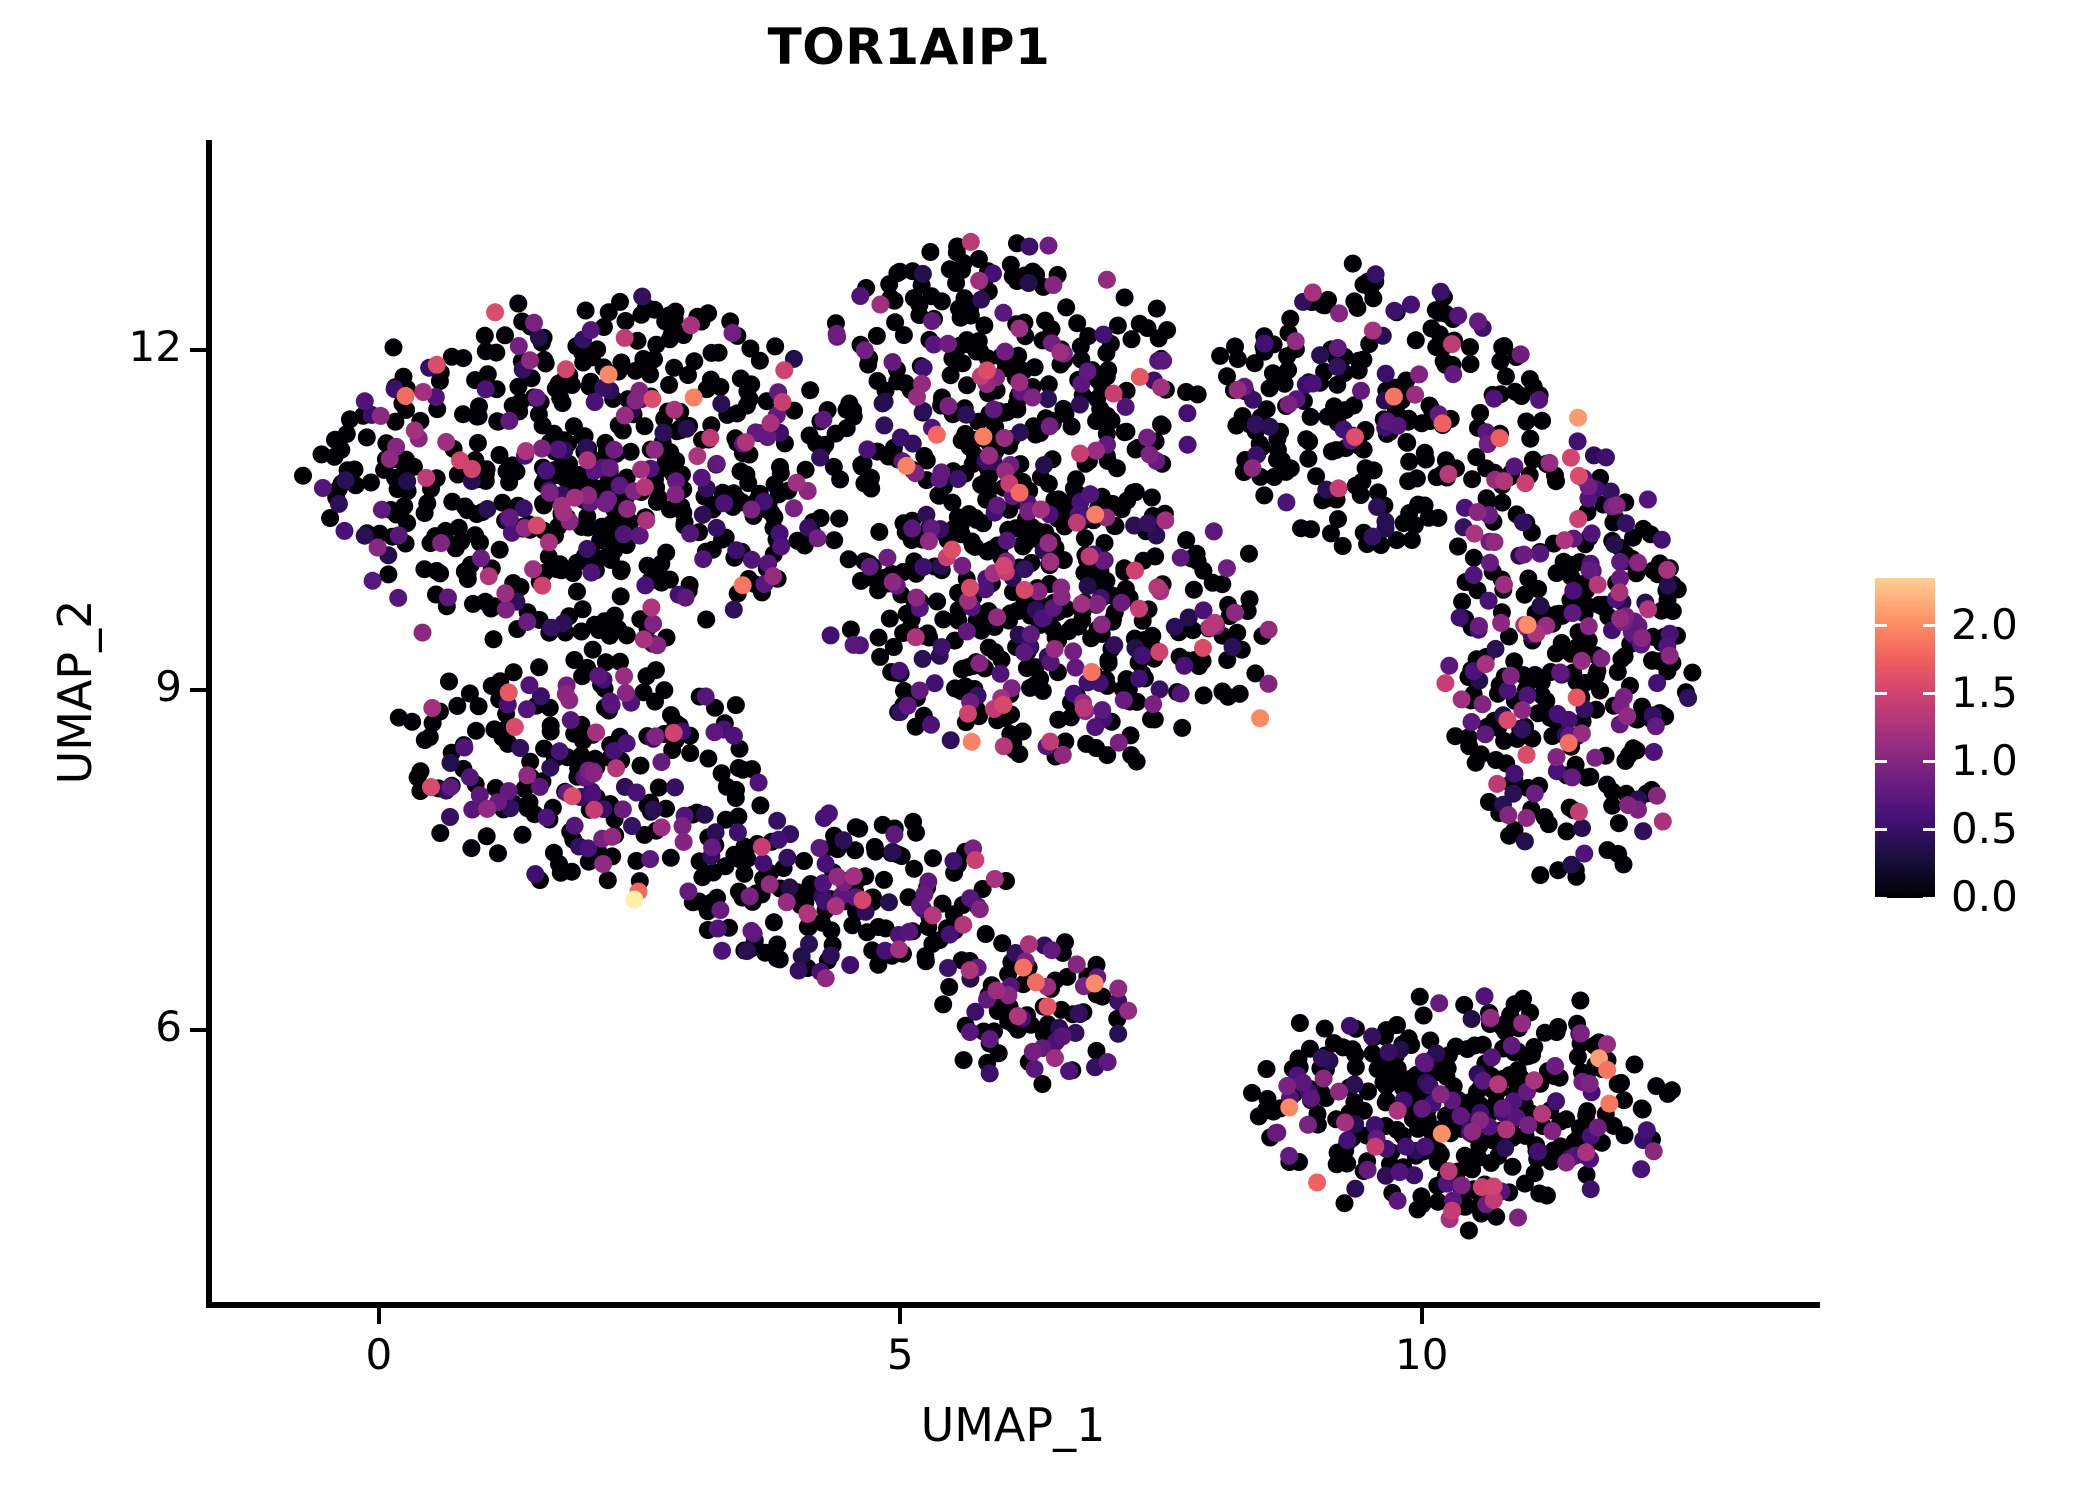 This screenshot has width=2100, height=1500. Describe the element at coordinates (1984, 760) in the screenshot. I see `colorbar-tick-label: 1.0` at that location.